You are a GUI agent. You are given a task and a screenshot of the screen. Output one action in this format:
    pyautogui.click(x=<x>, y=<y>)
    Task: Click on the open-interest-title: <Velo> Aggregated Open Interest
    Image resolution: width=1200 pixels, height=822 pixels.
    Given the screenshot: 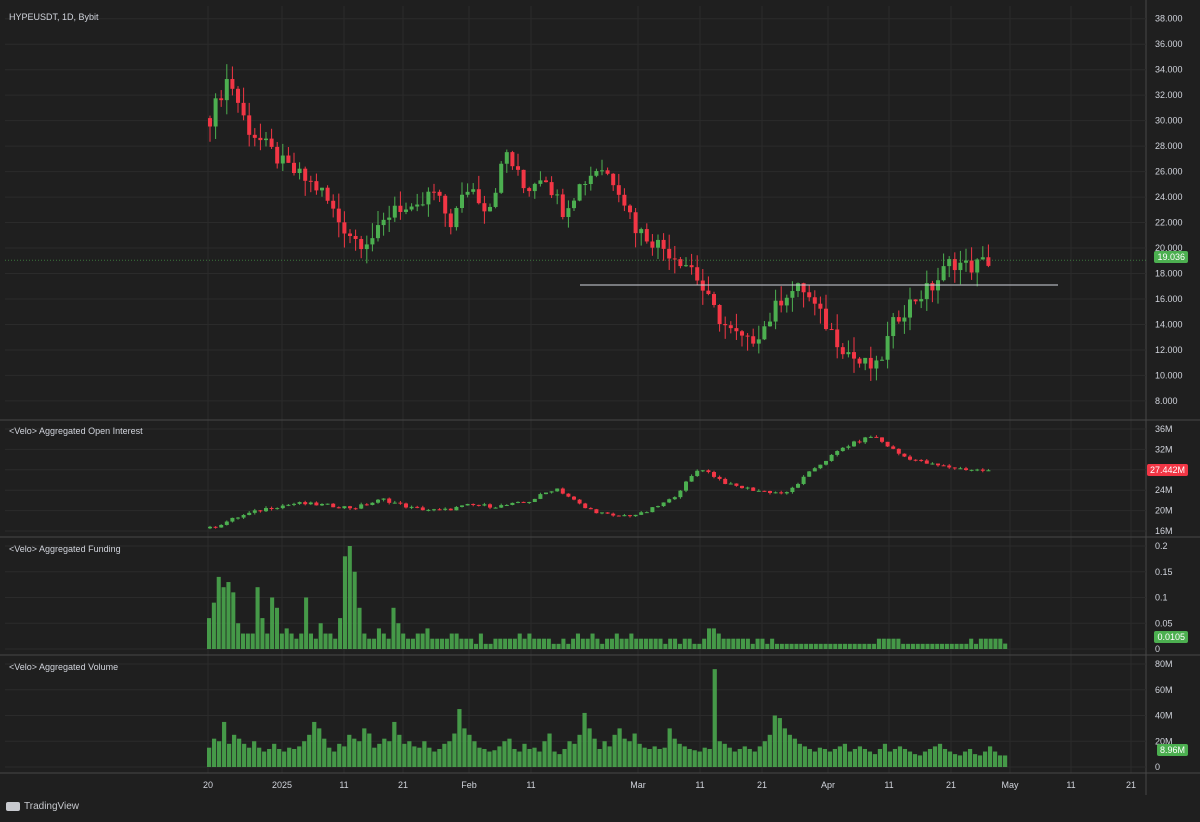 What is the action you would take?
    pyautogui.click(x=76, y=431)
    